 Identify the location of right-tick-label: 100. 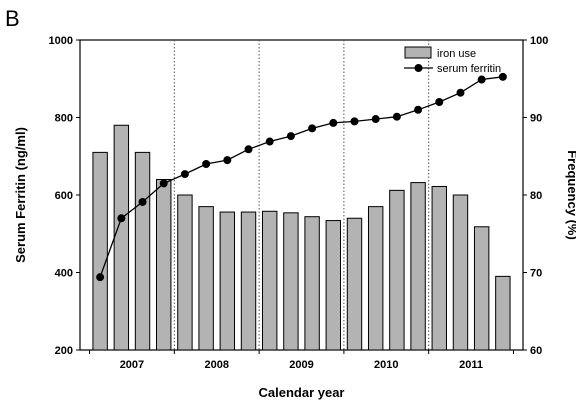
(539, 41).